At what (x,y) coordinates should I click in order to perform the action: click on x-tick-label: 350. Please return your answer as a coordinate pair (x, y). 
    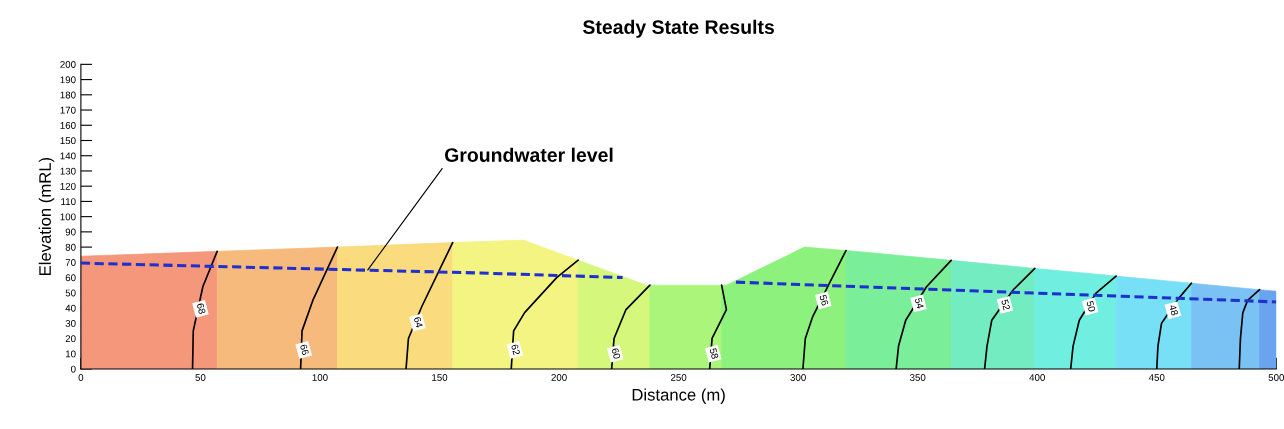
    Looking at the image, I should click on (917, 377).